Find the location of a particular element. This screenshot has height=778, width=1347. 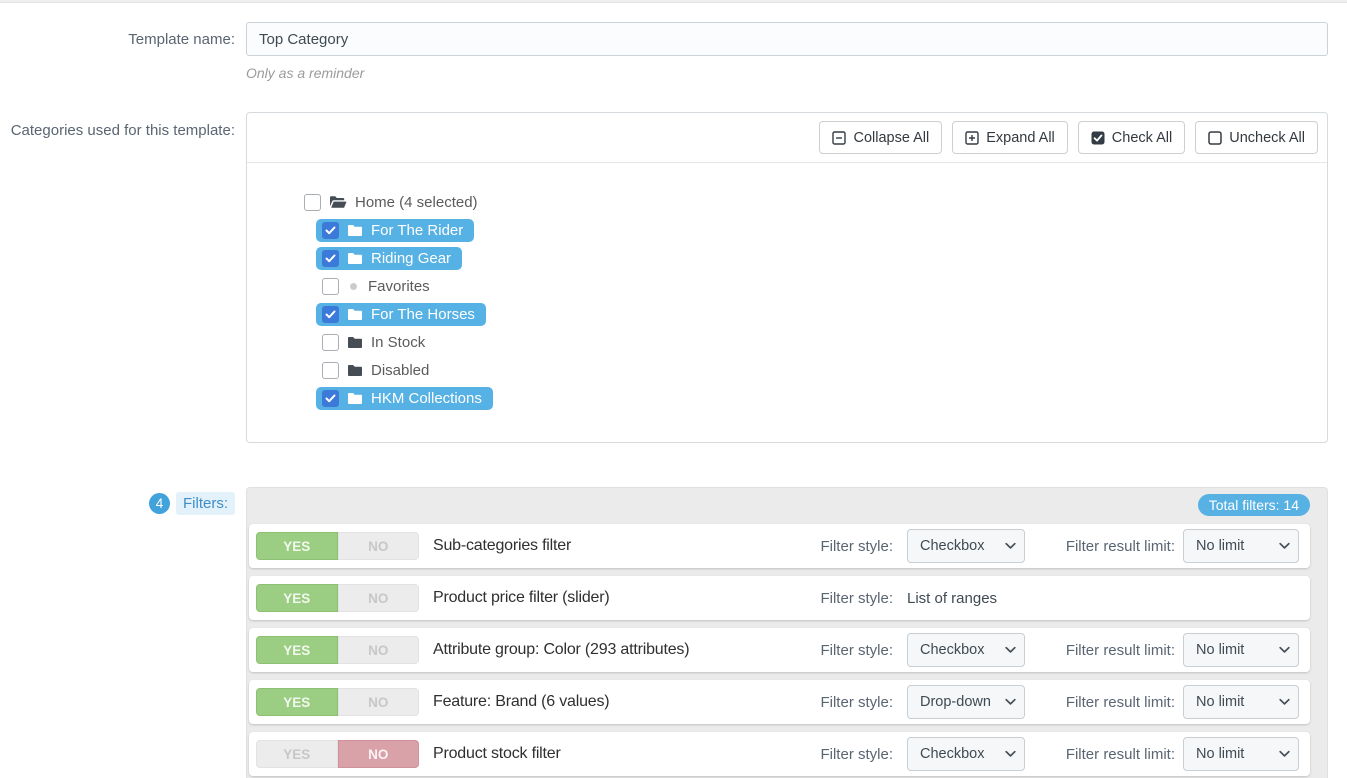

category-label: For The Horses is located at coordinates (423, 314).